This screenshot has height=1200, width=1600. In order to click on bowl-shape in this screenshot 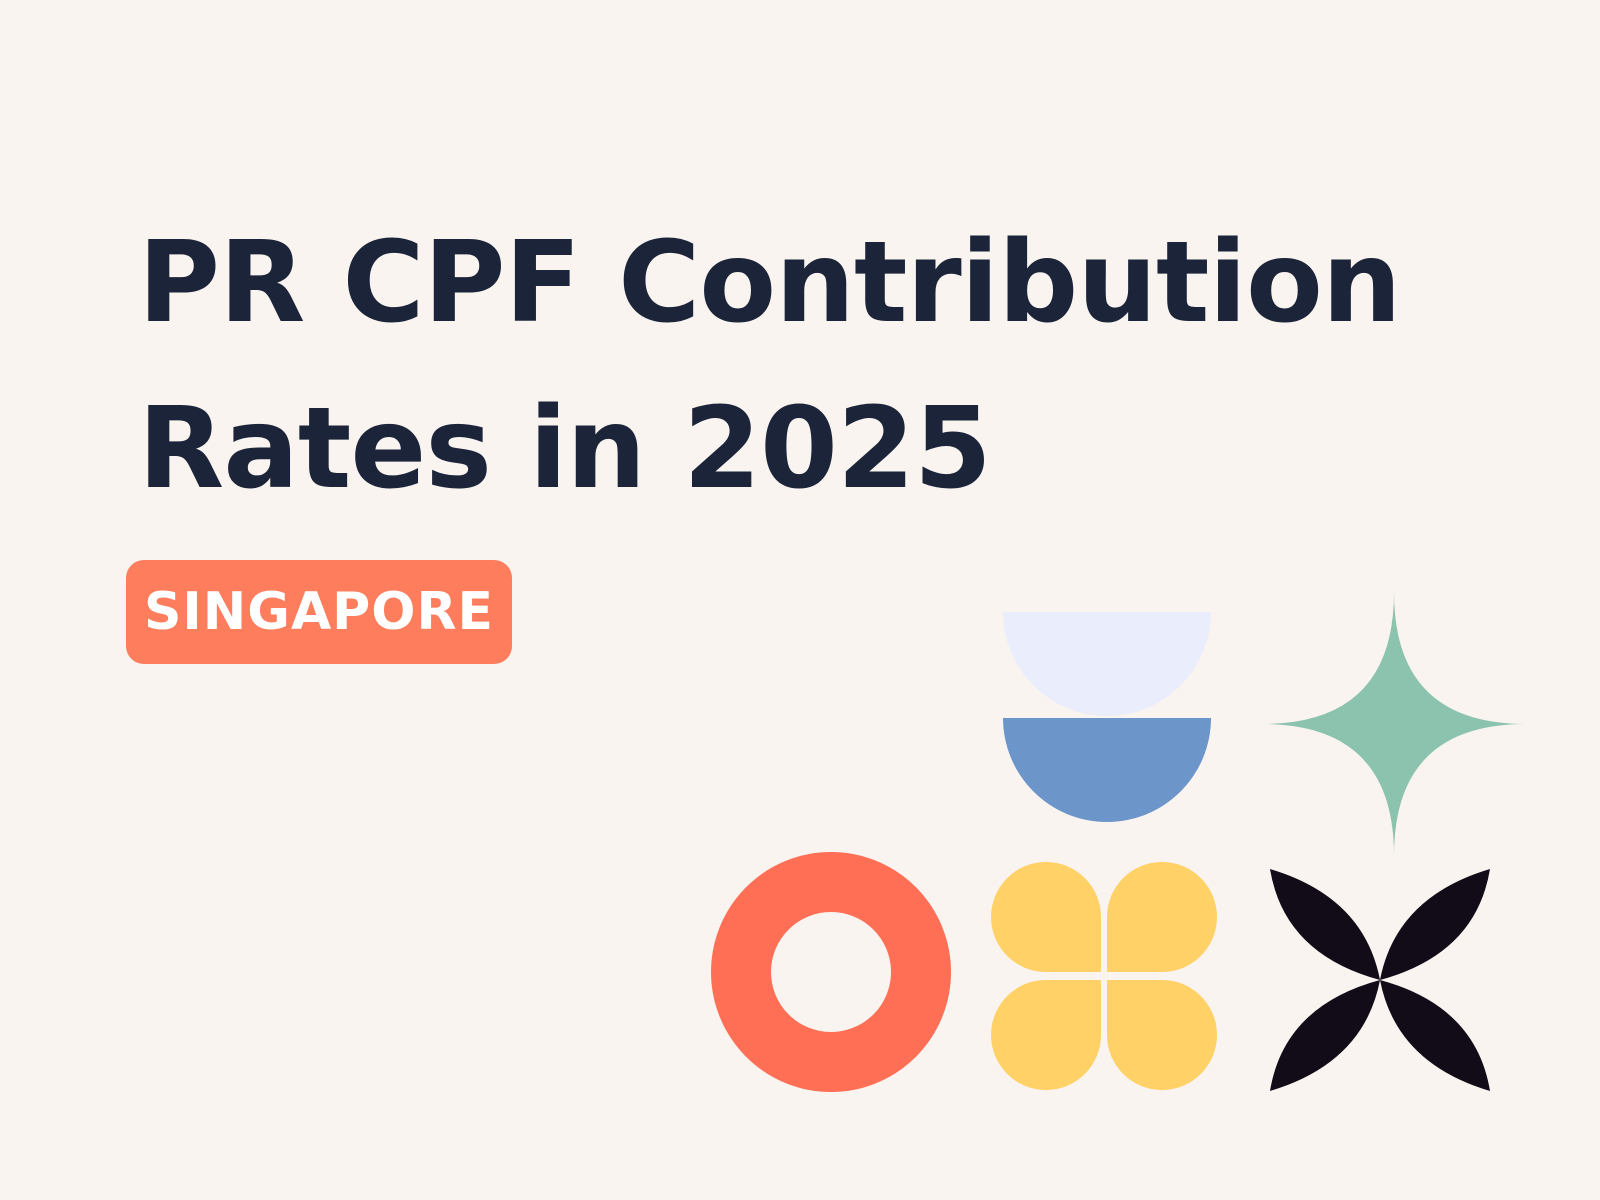, I will do `click(1107, 717)`.